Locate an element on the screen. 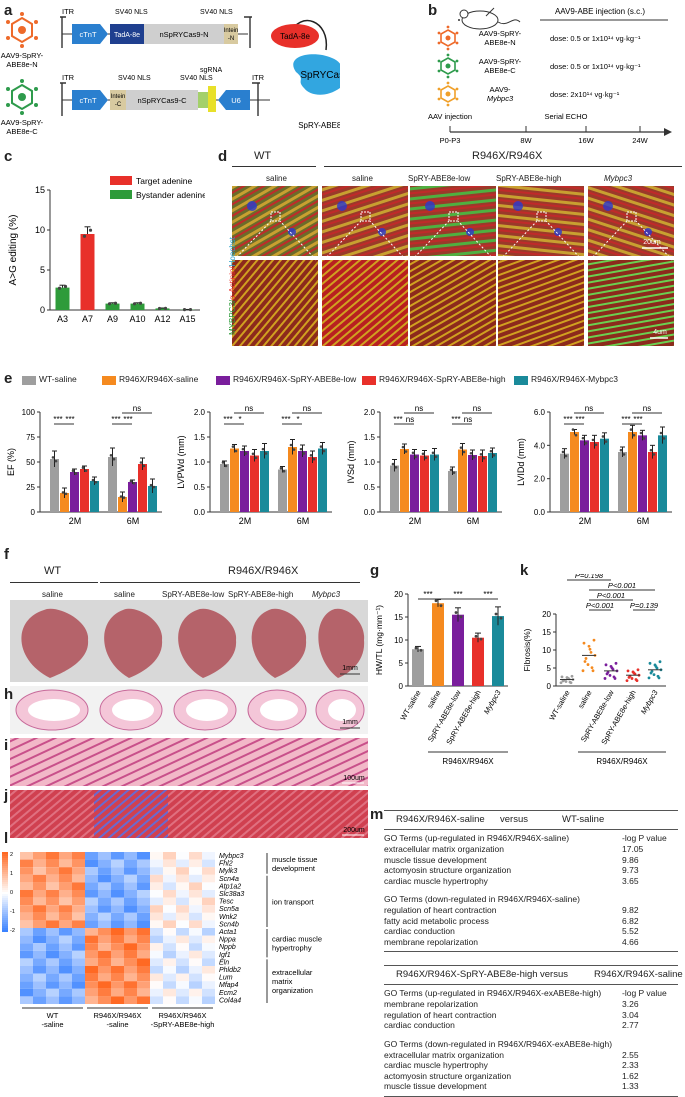 This screenshot has height=1097, width=685. b-group-name: ABE8e-C is located at coordinates (500, 70).